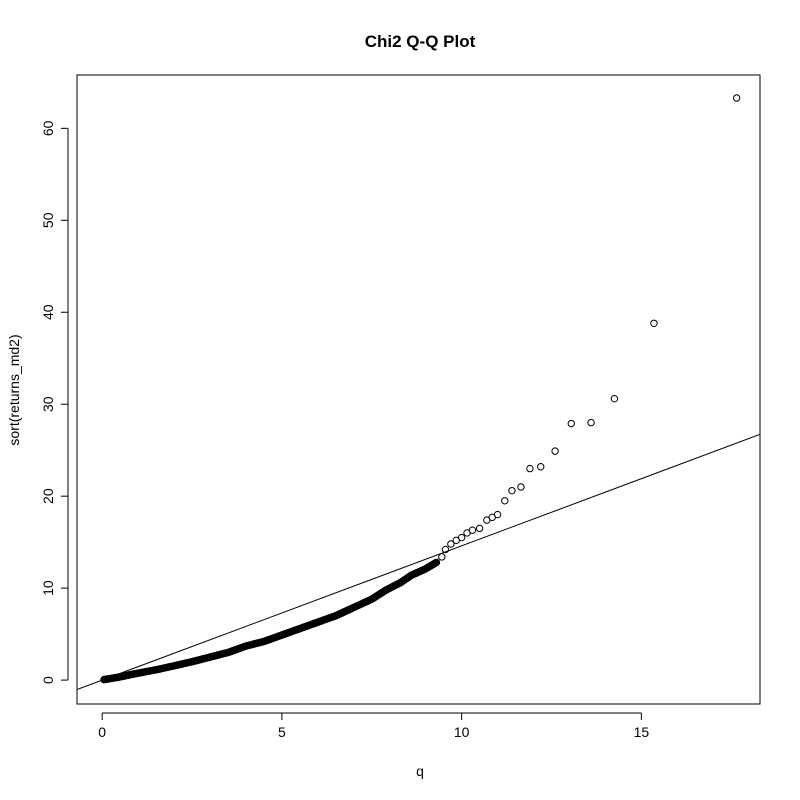 The image size is (800, 800). Describe the element at coordinates (462, 732) in the screenshot. I see `x-tick-label: 10` at that location.